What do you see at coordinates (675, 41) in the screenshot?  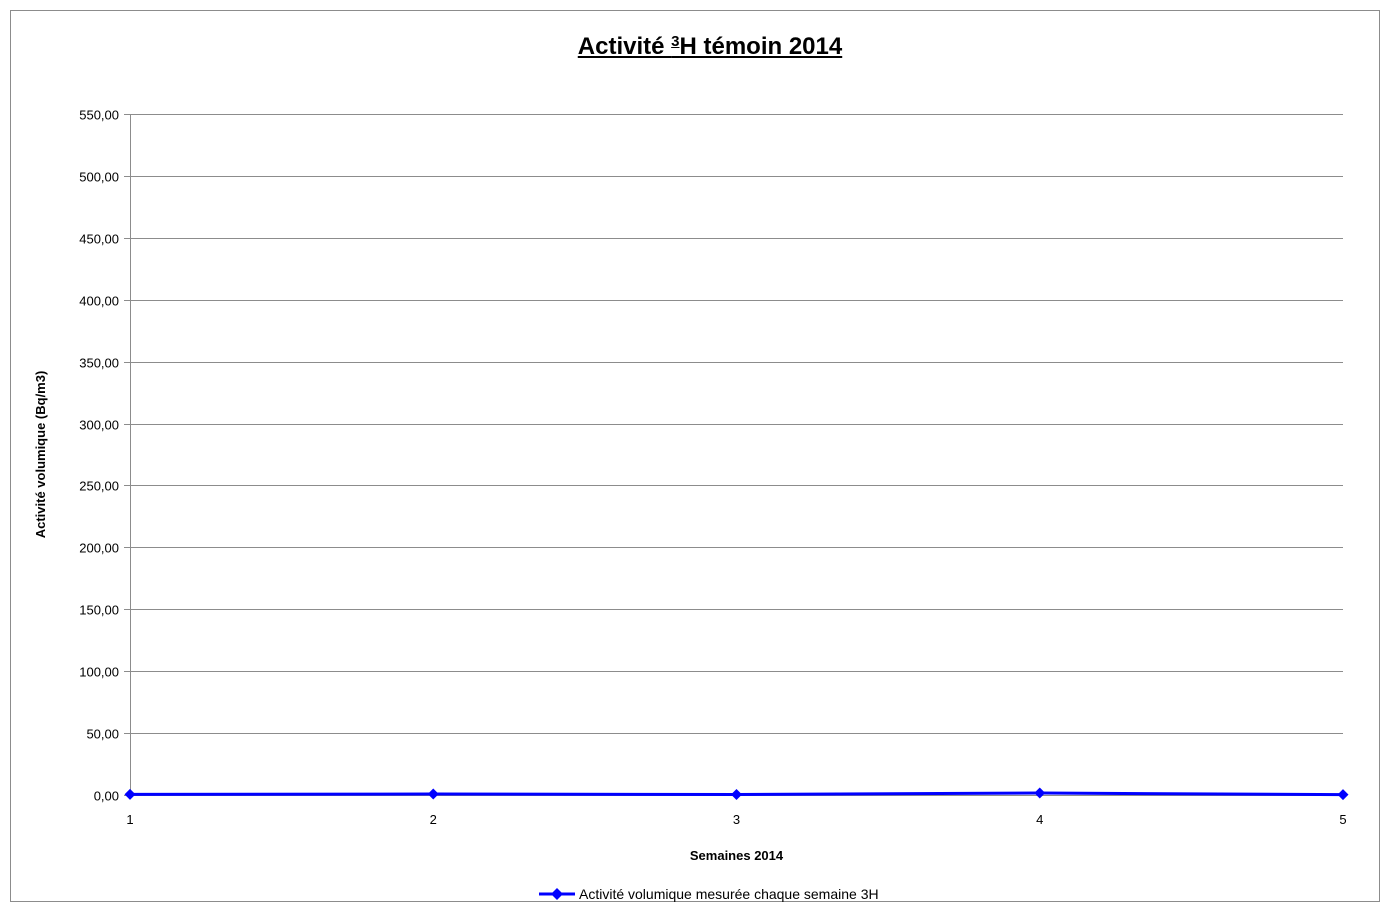 I see `chart-title-superscript: 3` at bounding box center [675, 41].